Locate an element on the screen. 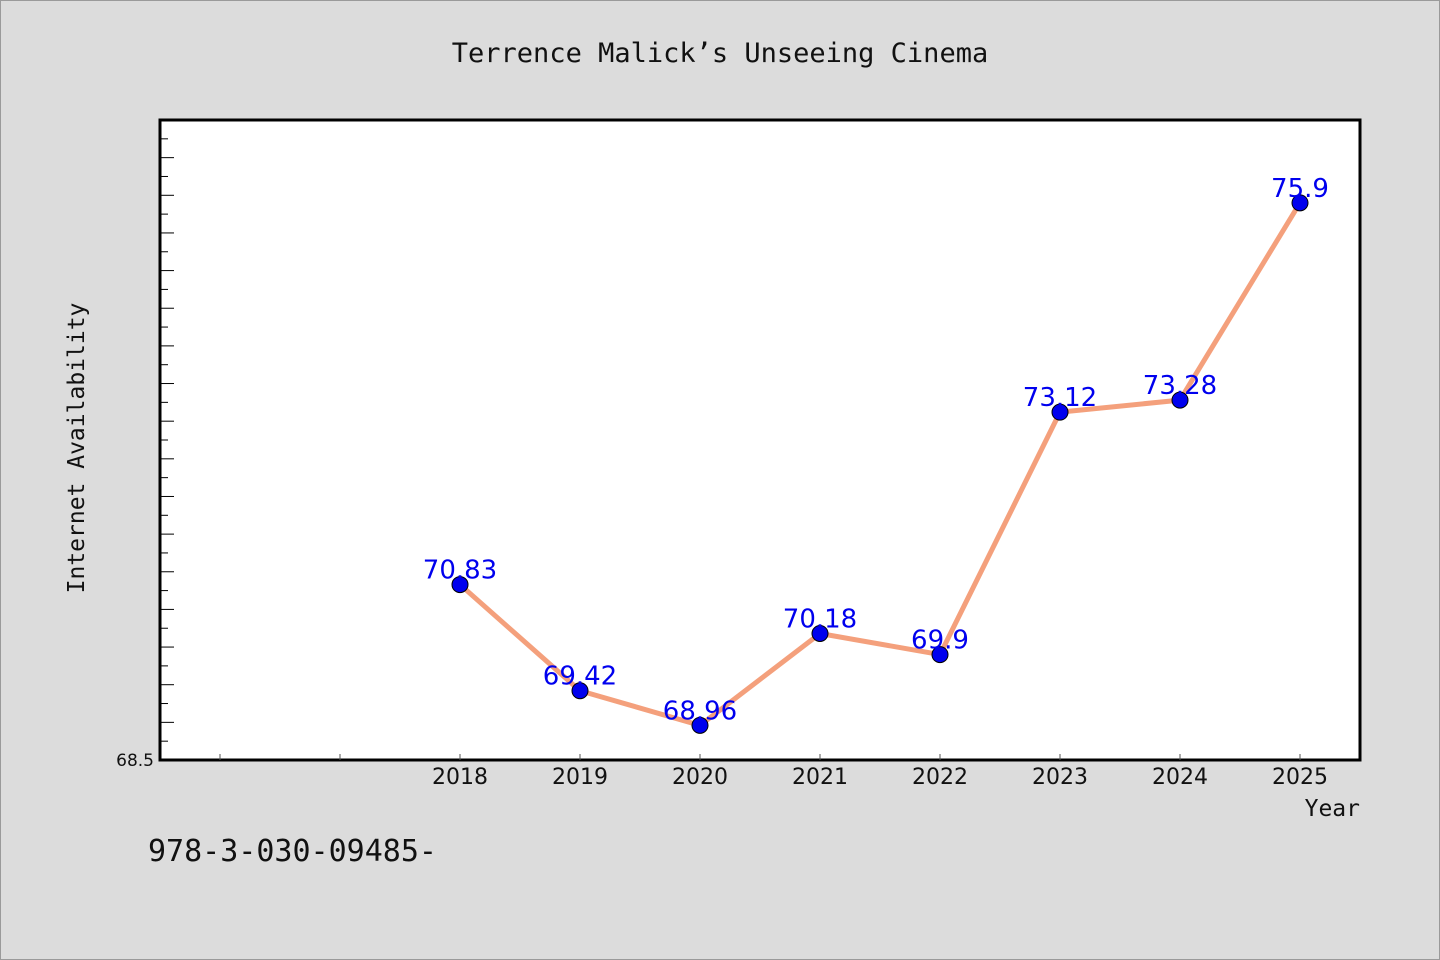 Image resolution: width=1440 pixels, height=960 pixels. data-label: 75.9 is located at coordinates (1300, 189).